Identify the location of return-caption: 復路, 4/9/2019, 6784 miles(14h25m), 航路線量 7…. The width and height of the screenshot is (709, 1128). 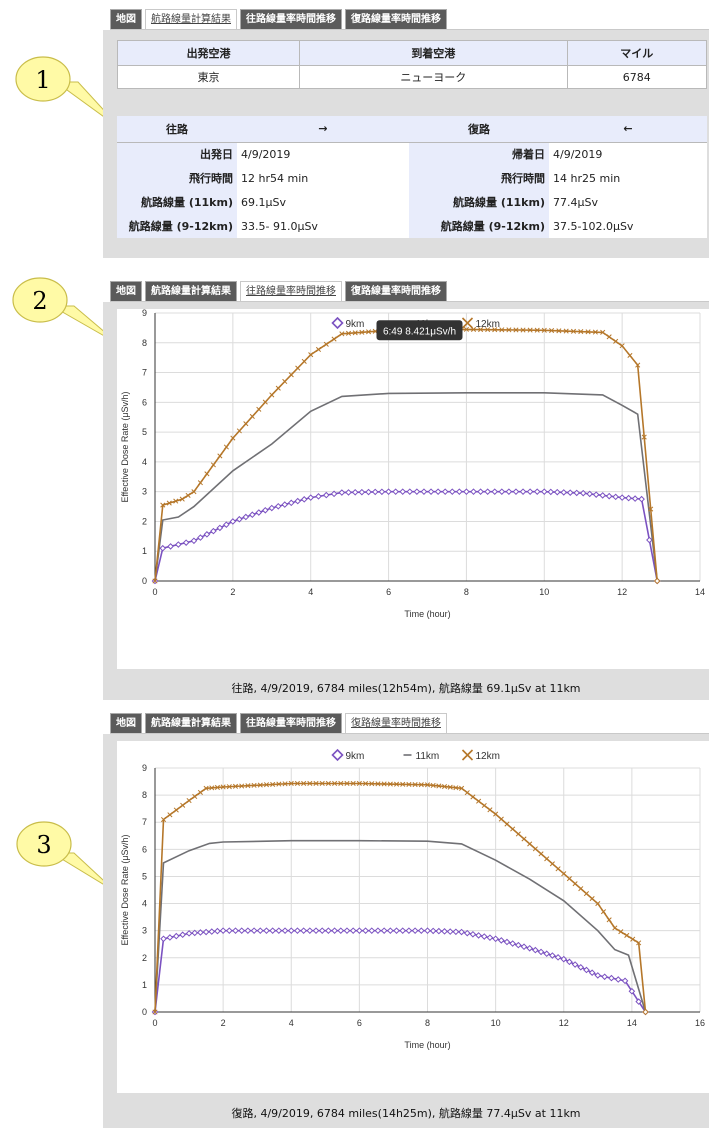
(406, 1113).